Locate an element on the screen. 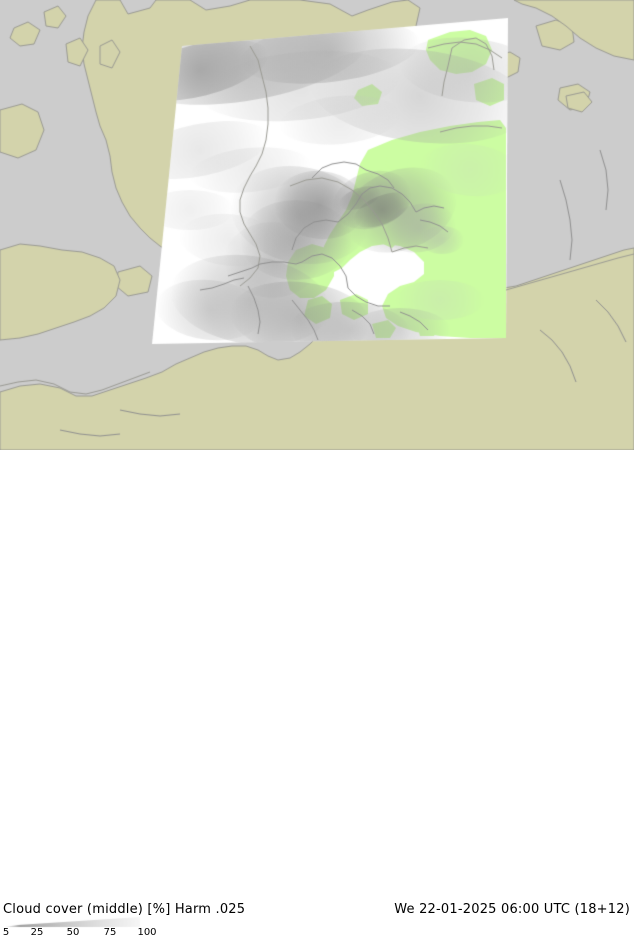 The image size is (634, 940). legend-tick-0: 5 is located at coordinates (6, 932).